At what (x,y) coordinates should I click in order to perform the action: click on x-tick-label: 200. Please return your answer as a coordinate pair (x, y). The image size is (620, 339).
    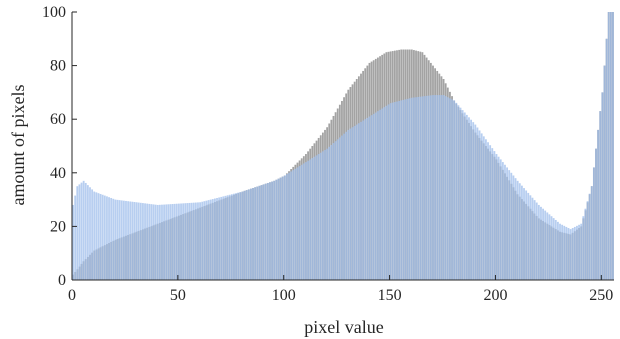
    Looking at the image, I should click on (495, 295).